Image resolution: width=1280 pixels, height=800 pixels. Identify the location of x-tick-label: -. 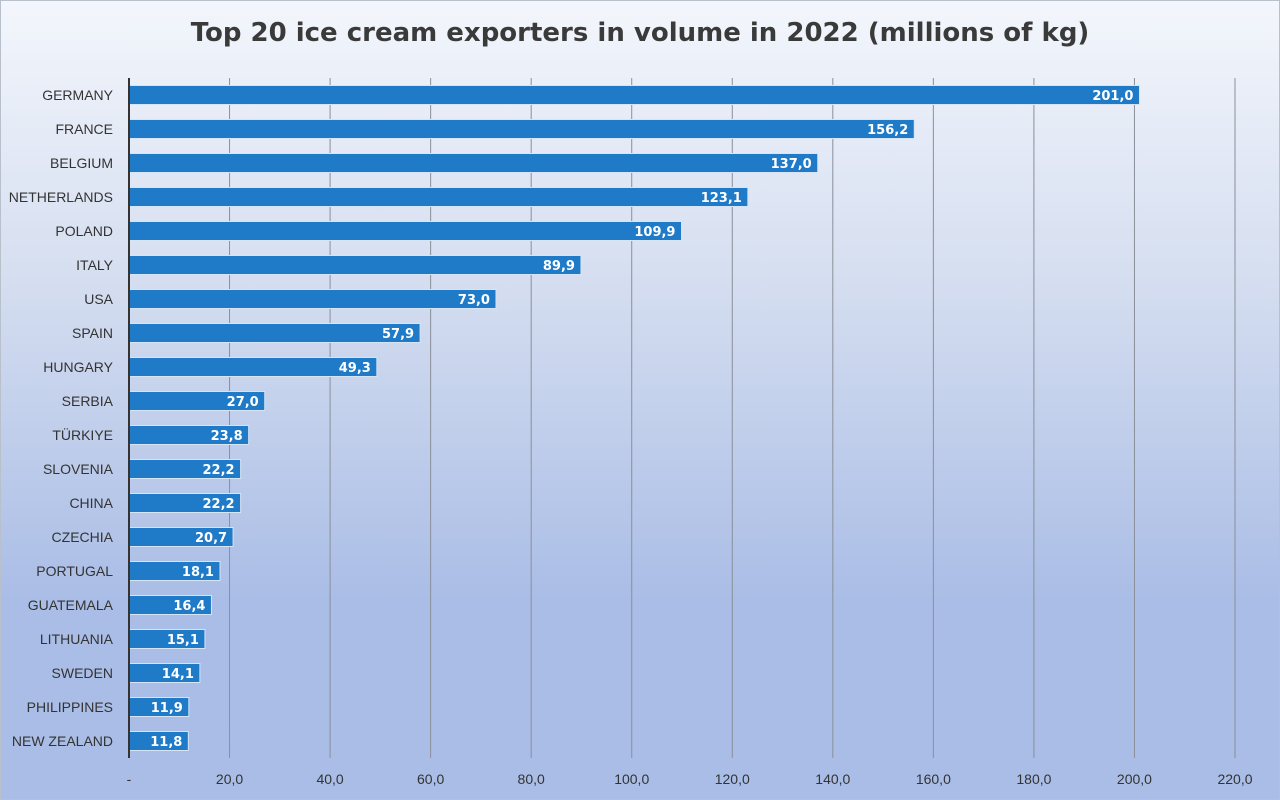
(129, 779).